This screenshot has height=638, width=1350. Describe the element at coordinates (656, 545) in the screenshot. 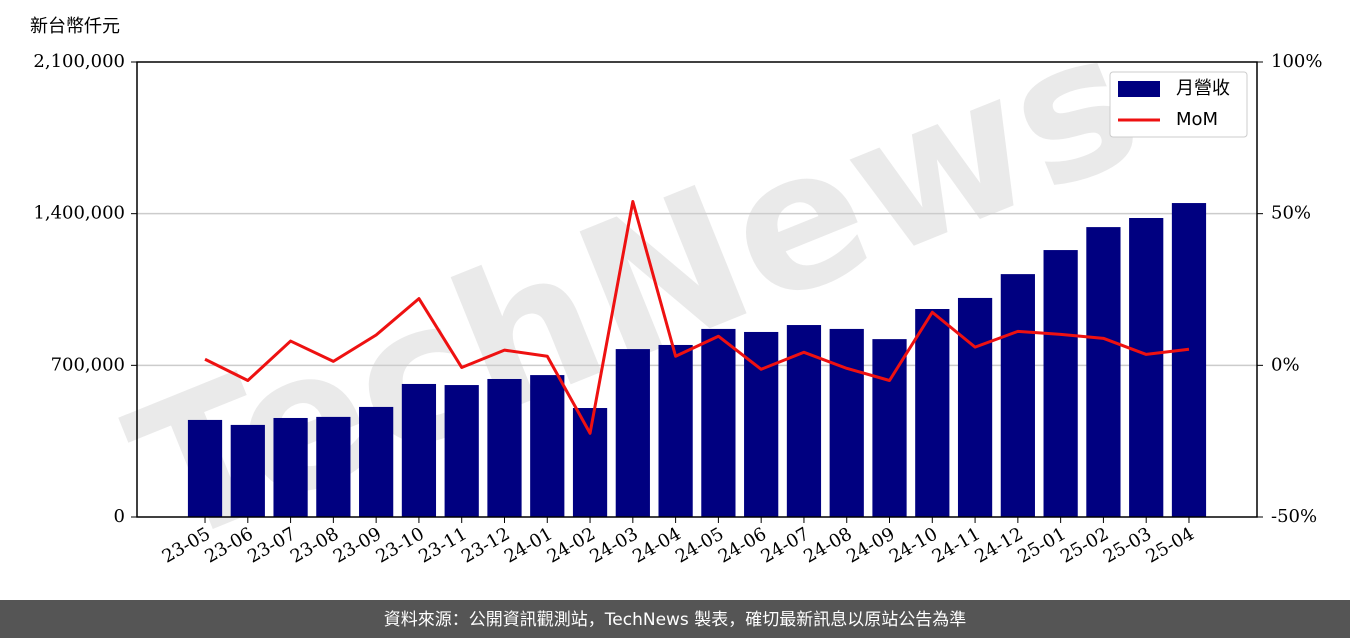

I see `x-tick-label: 24-04` at that location.